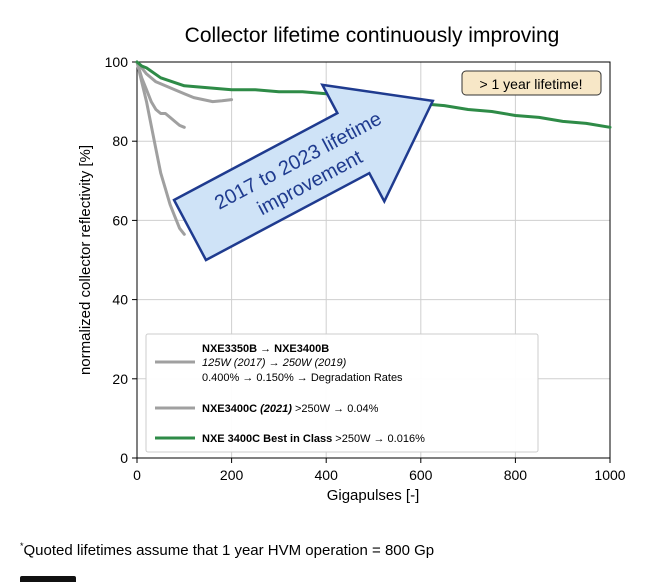 The width and height of the screenshot is (660, 582). What do you see at coordinates (121, 260) in the screenshot?
I see `y-axis-ticks: 0 20 40 60 80 100` at bounding box center [121, 260].